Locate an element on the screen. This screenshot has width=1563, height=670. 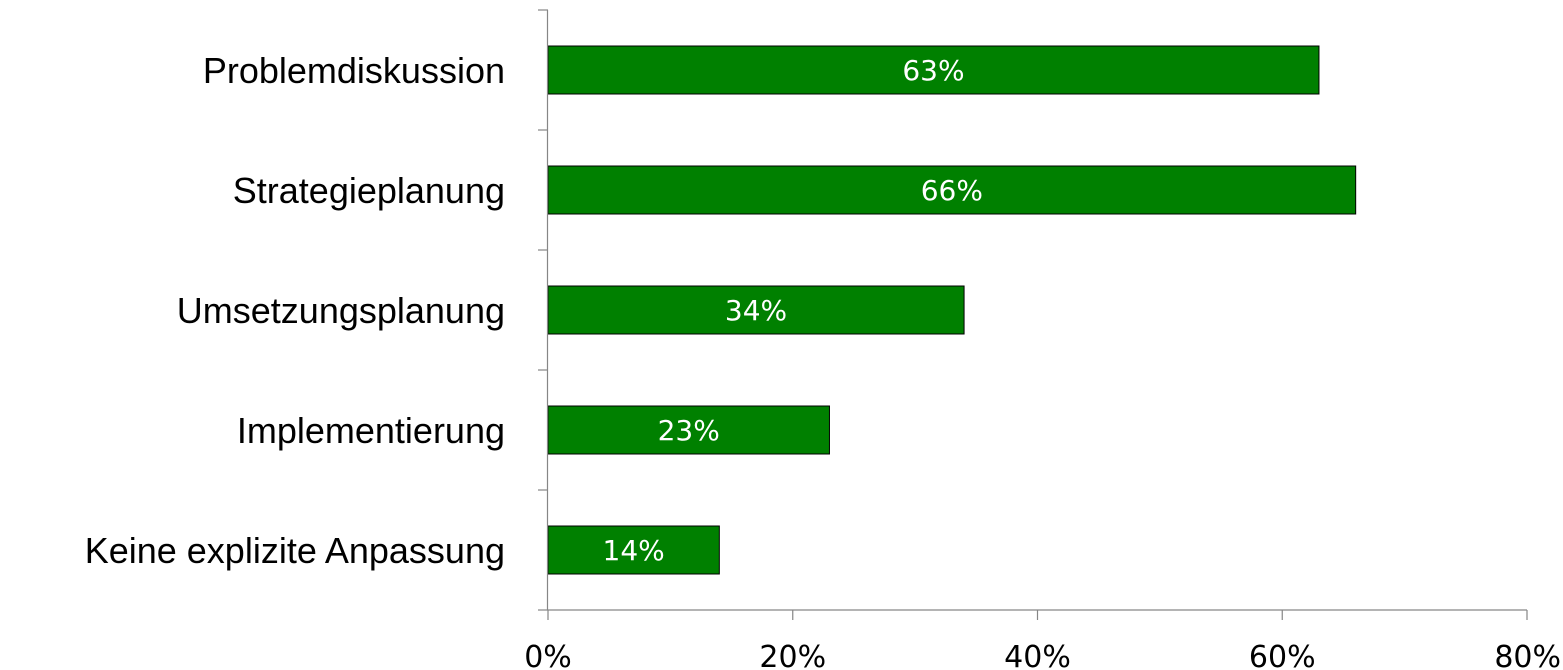
data-label-2: 34% is located at coordinates (756, 310).